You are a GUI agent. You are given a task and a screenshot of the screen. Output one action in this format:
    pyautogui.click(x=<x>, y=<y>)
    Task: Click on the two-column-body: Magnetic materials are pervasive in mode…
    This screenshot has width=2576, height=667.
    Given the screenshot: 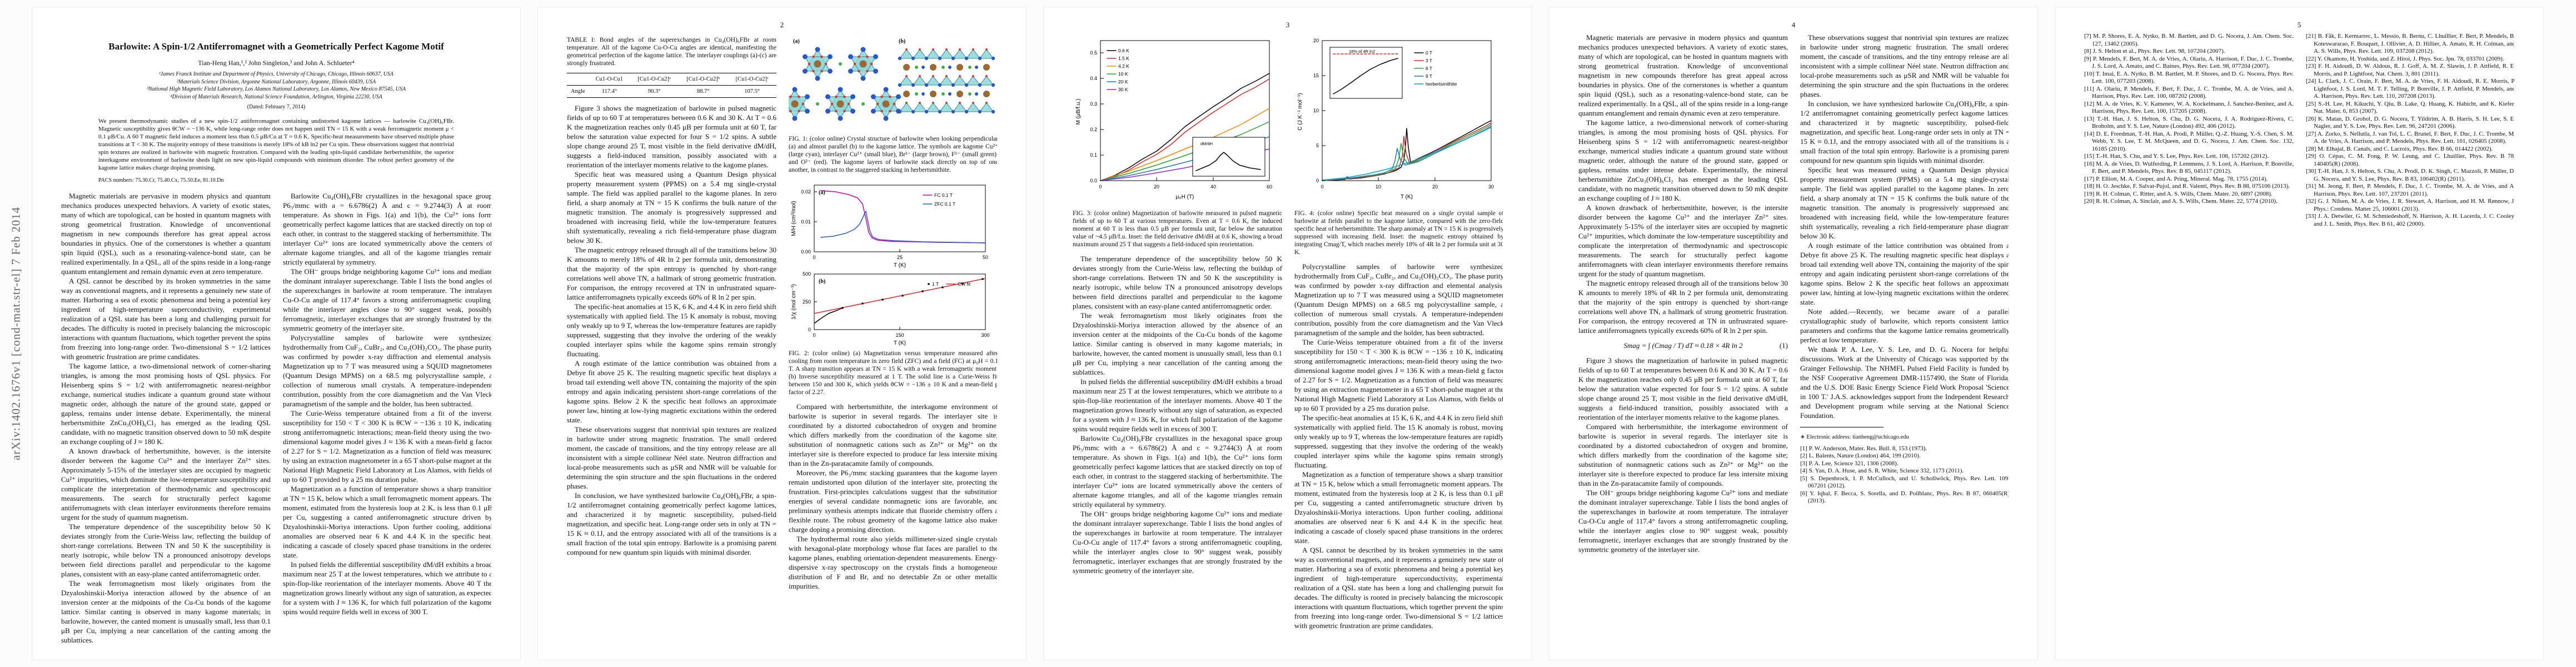 What is the action you would take?
    pyautogui.click(x=276, y=418)
    